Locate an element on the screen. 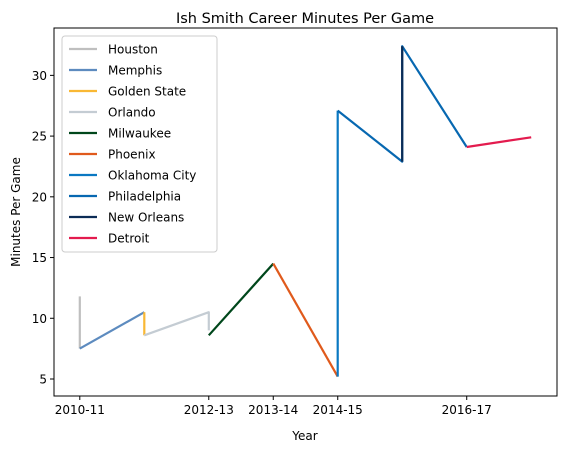  y-tick-label-2: 15 is located at coordinates (39, 258).